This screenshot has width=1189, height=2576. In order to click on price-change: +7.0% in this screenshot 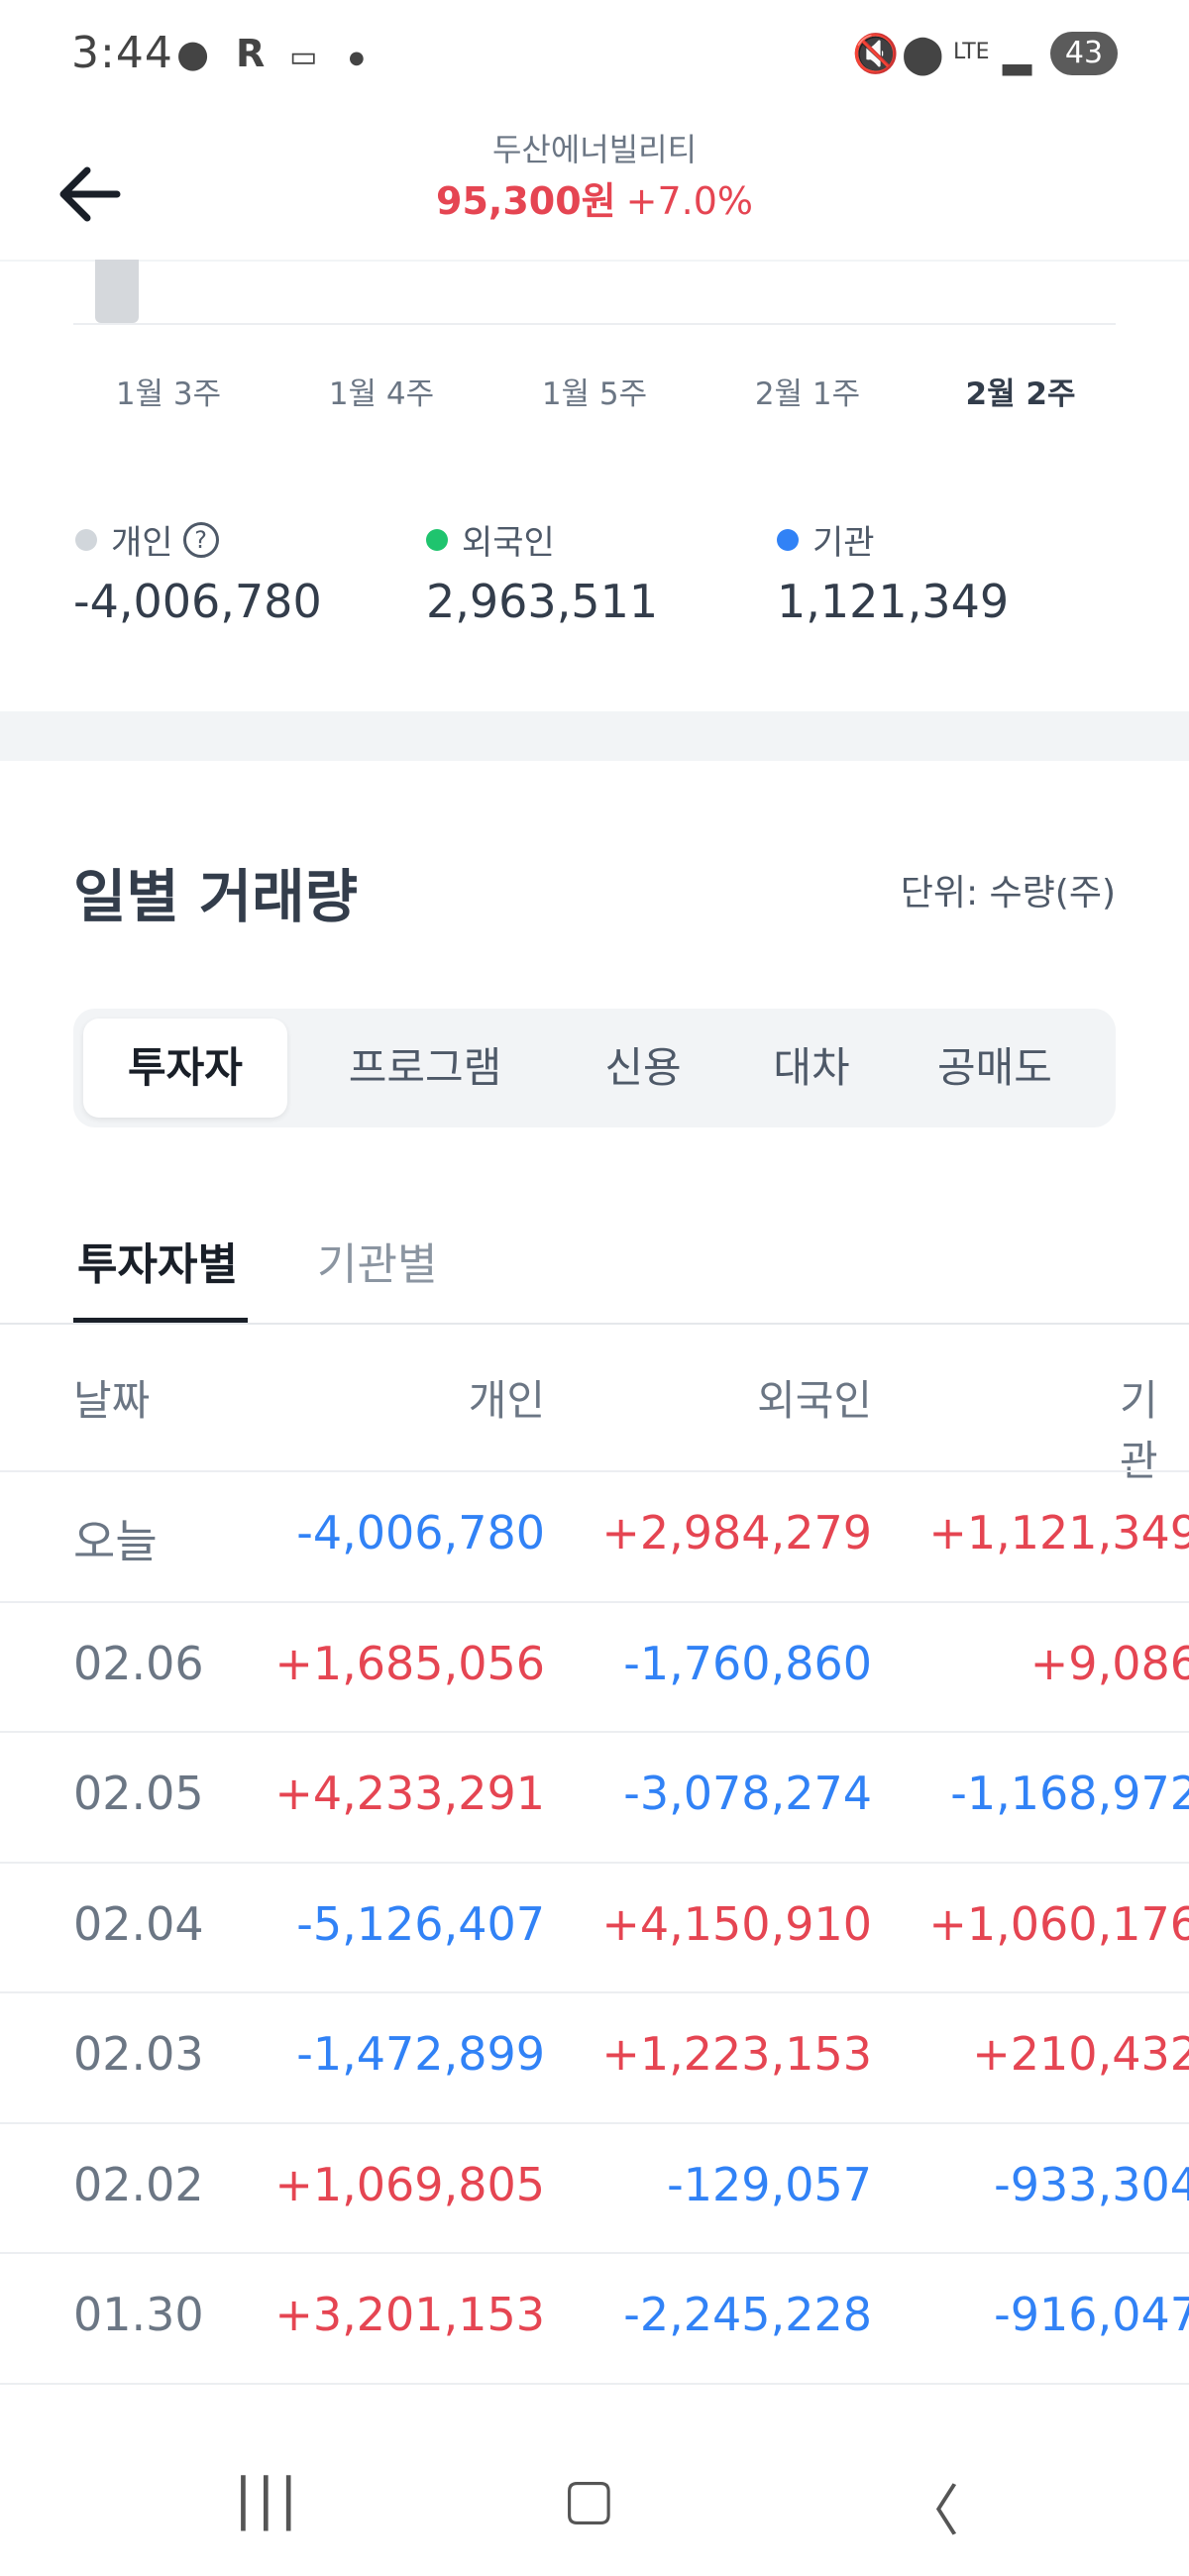, I will do `click(689, 201)`.